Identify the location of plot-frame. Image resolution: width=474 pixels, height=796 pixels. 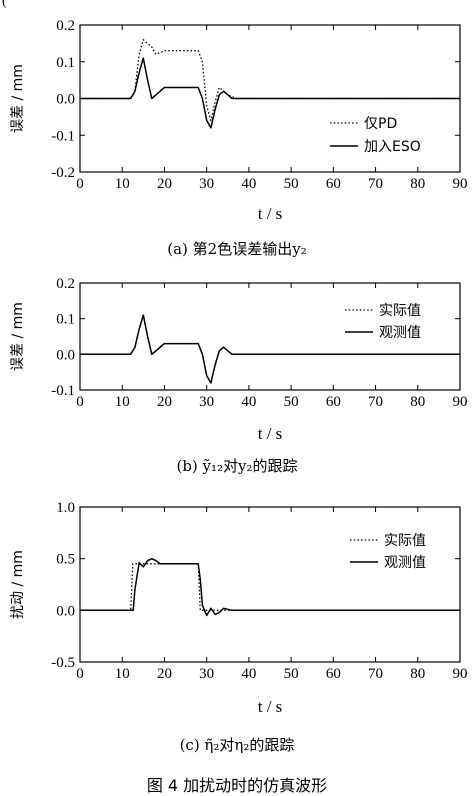
(270, 336).